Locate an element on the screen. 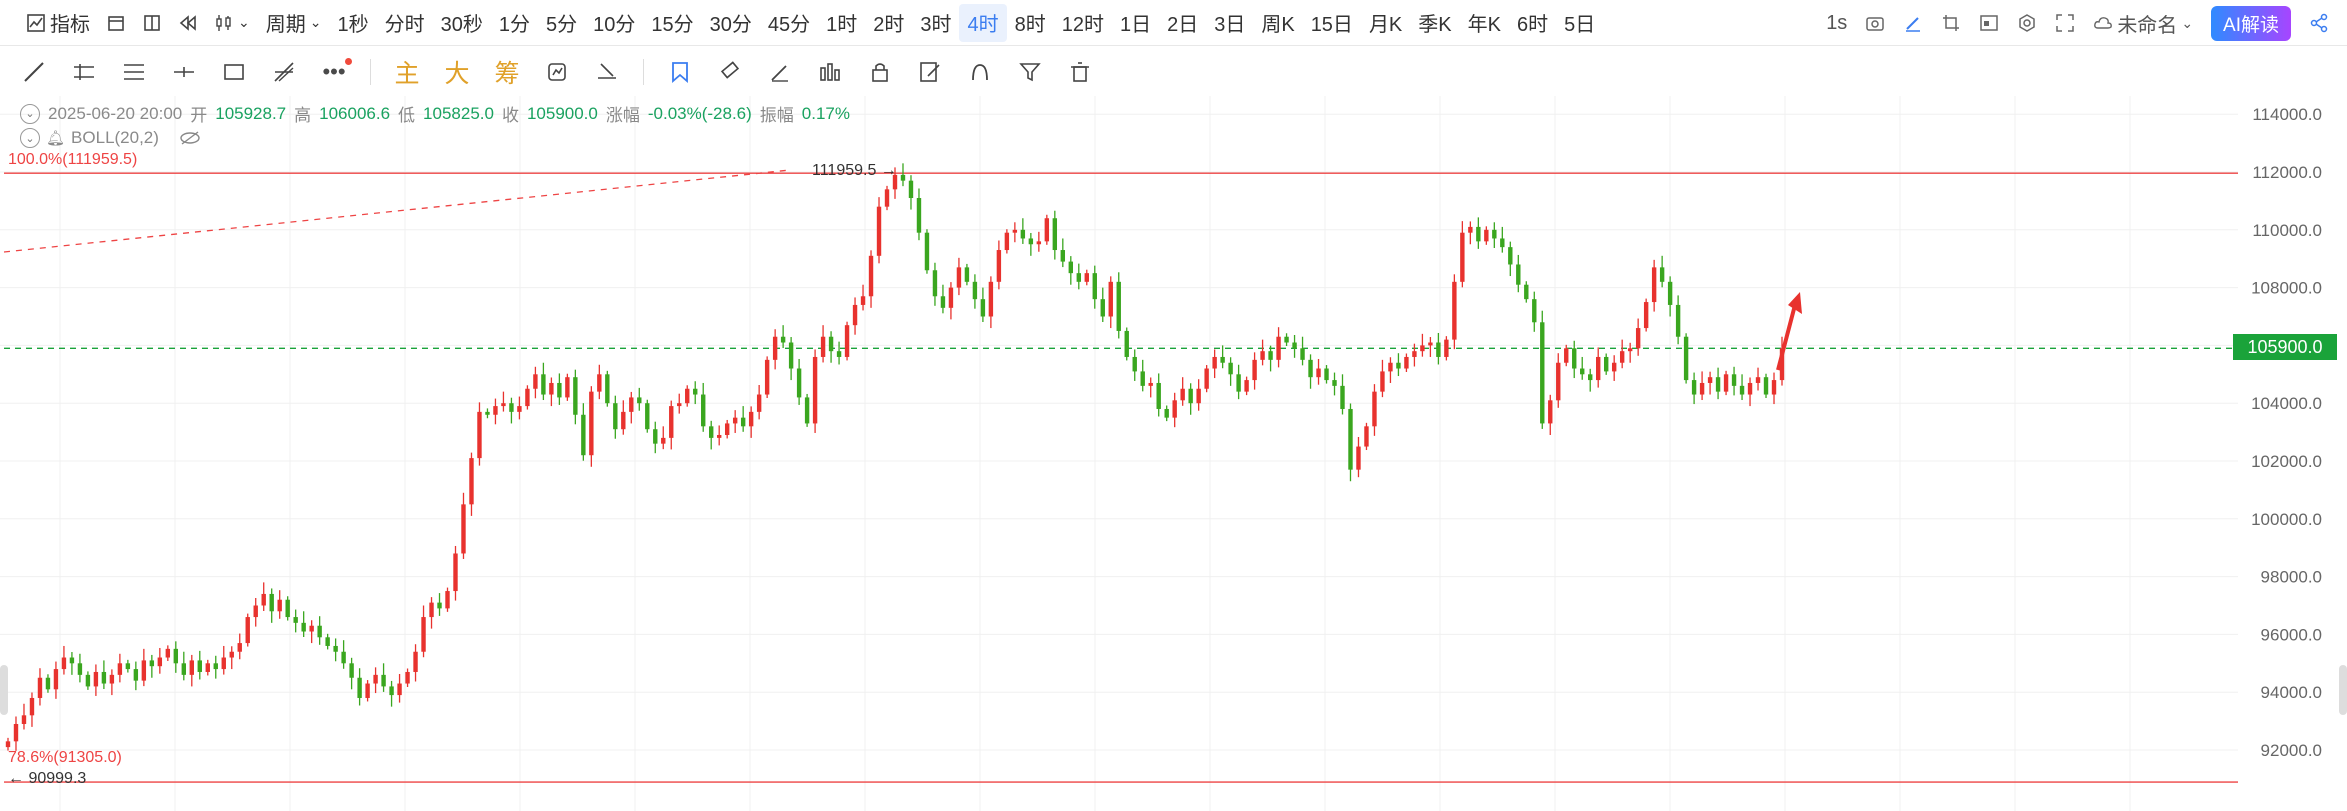 This screenshot has width=2347, height=811. interval-3: 1分 is located at coordinates (514, 25).